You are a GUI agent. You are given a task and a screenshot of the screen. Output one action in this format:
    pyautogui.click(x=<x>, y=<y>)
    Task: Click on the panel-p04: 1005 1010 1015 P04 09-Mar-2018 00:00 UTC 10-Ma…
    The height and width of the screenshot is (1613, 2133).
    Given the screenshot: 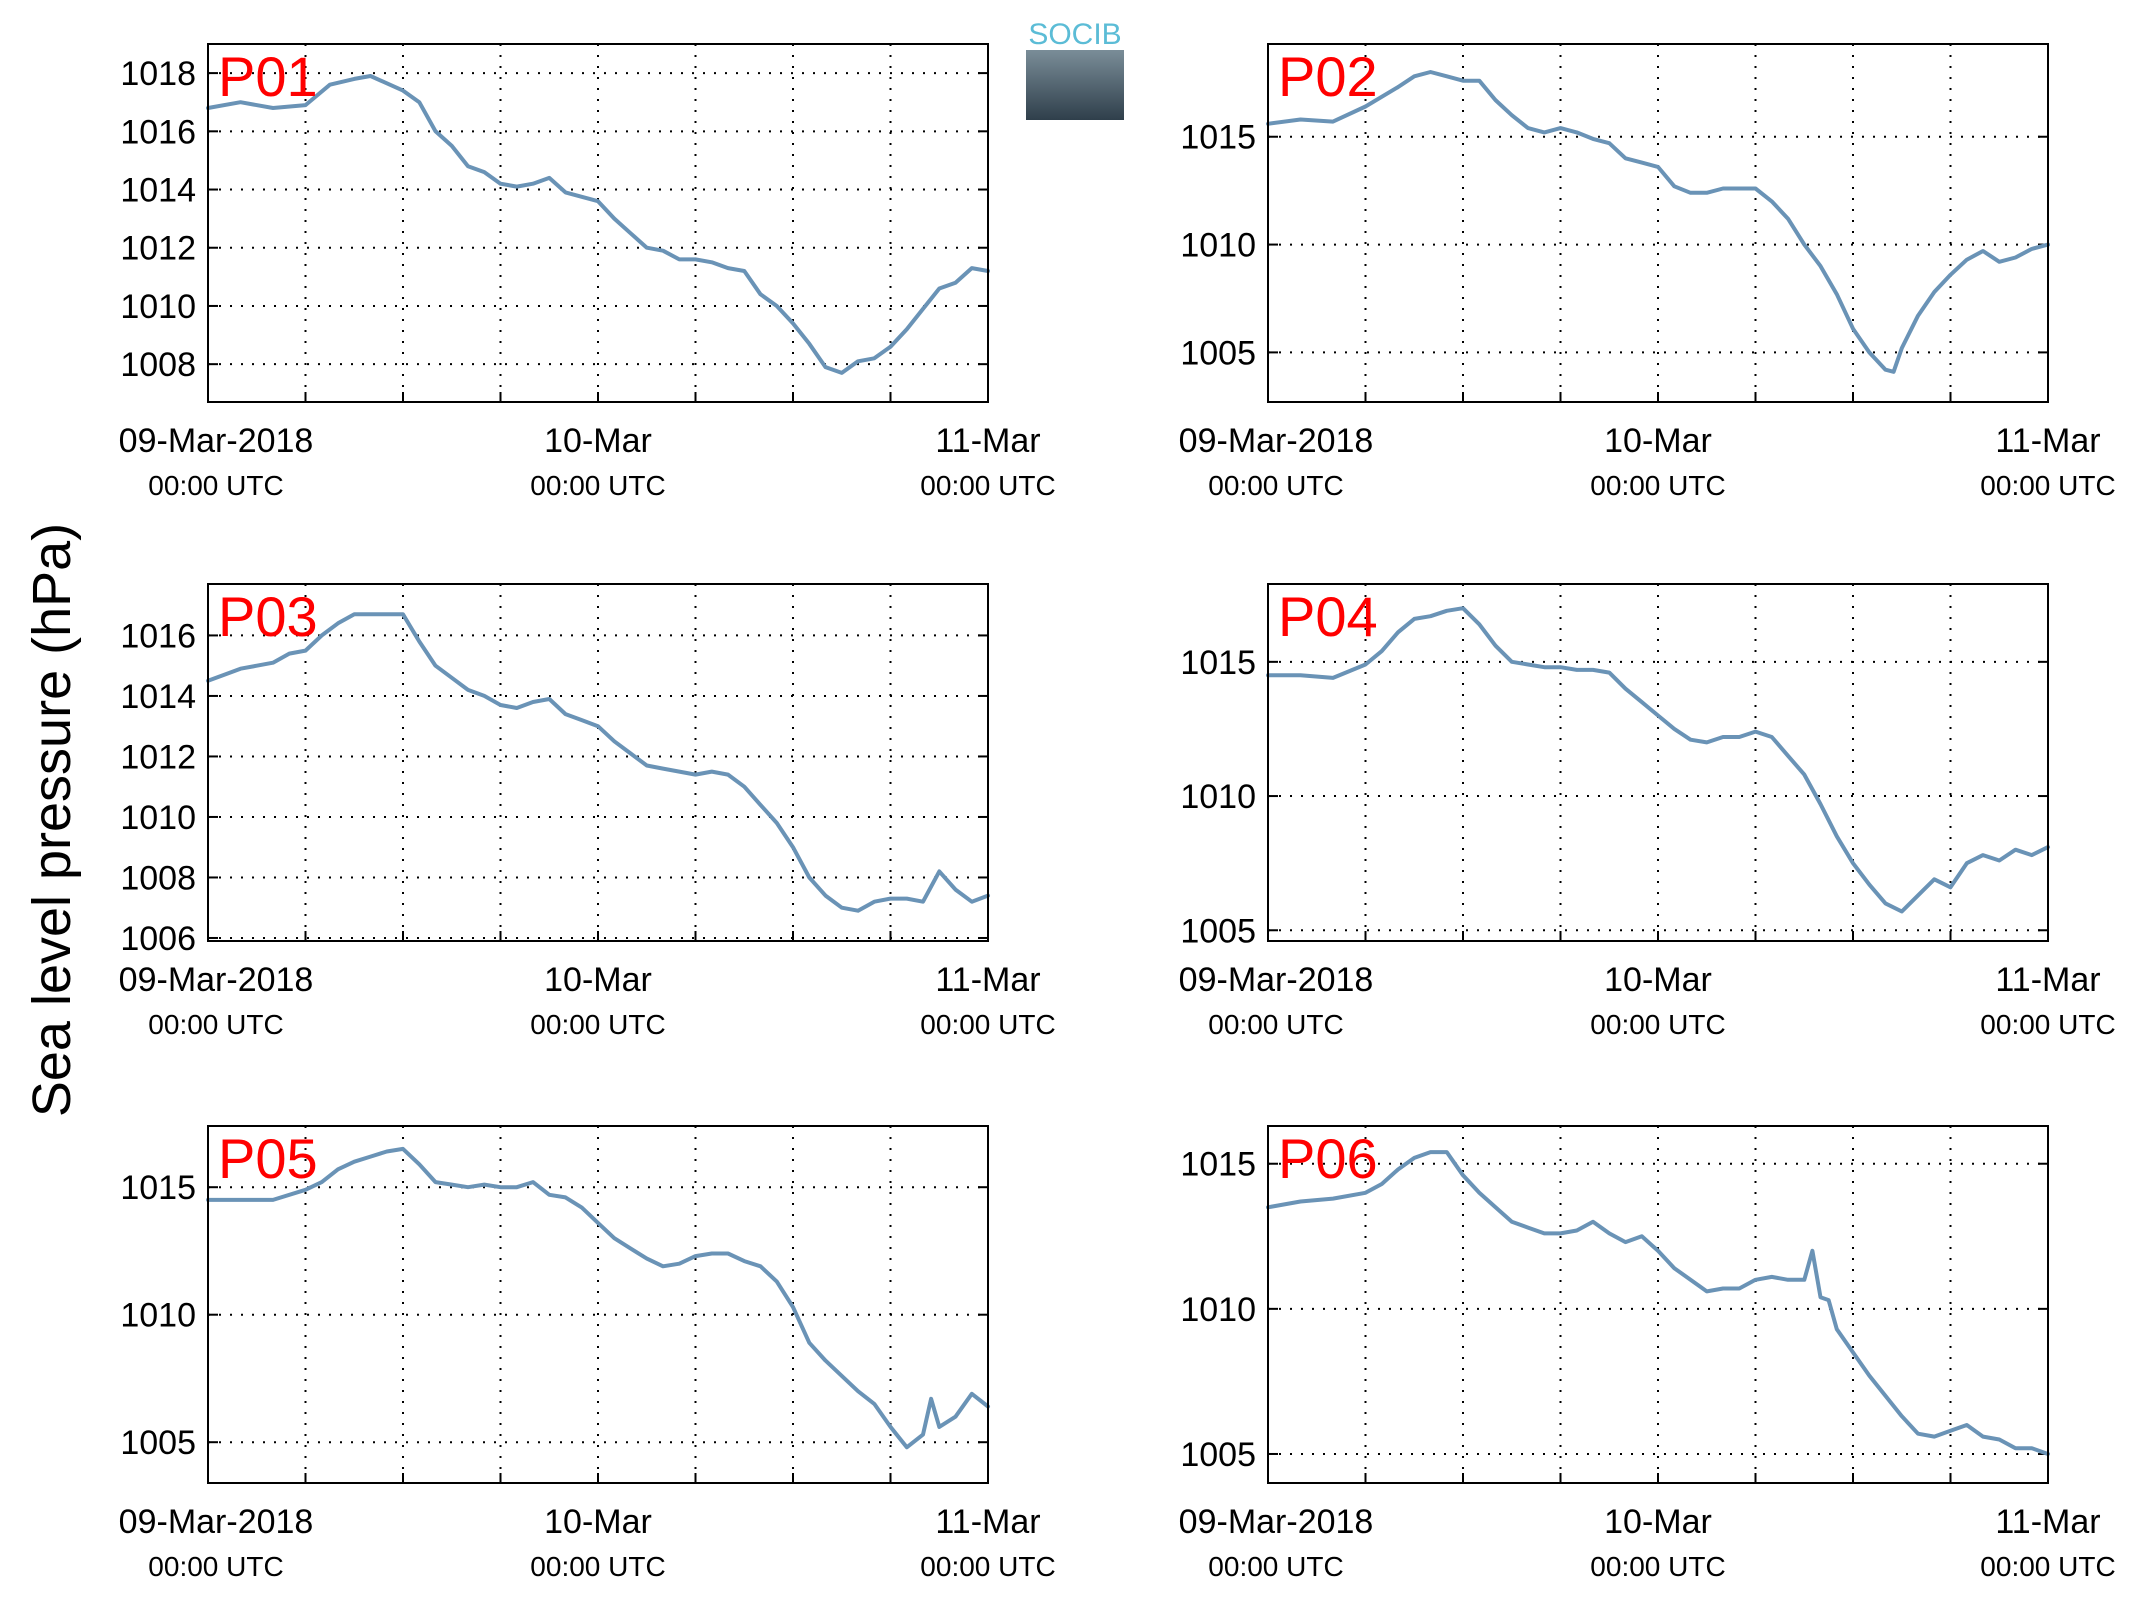 What is the action you would take?
    pyautogui.click(x=1647, y=811)
    